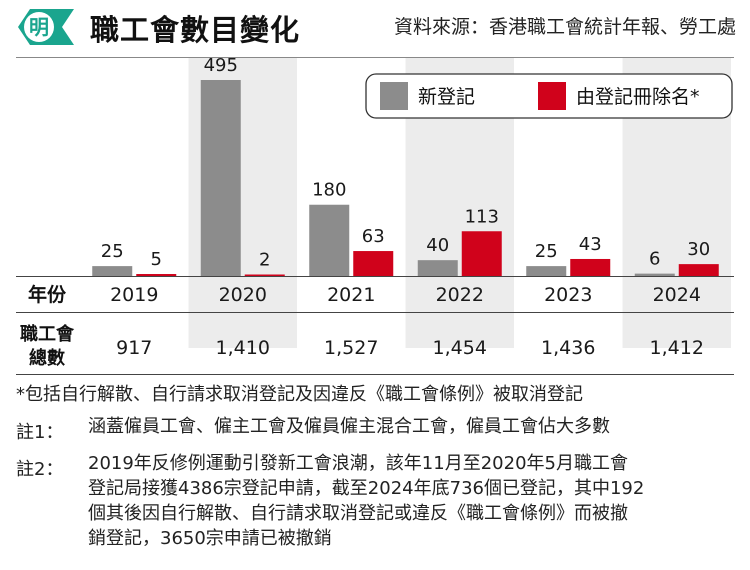 Image resolution: width=750 pixels, height=570 pixels. What do you see at coordinates (264, 260) in the screenshot?
I see `label-removed-2020: 2` at bounding box center [264, 260].